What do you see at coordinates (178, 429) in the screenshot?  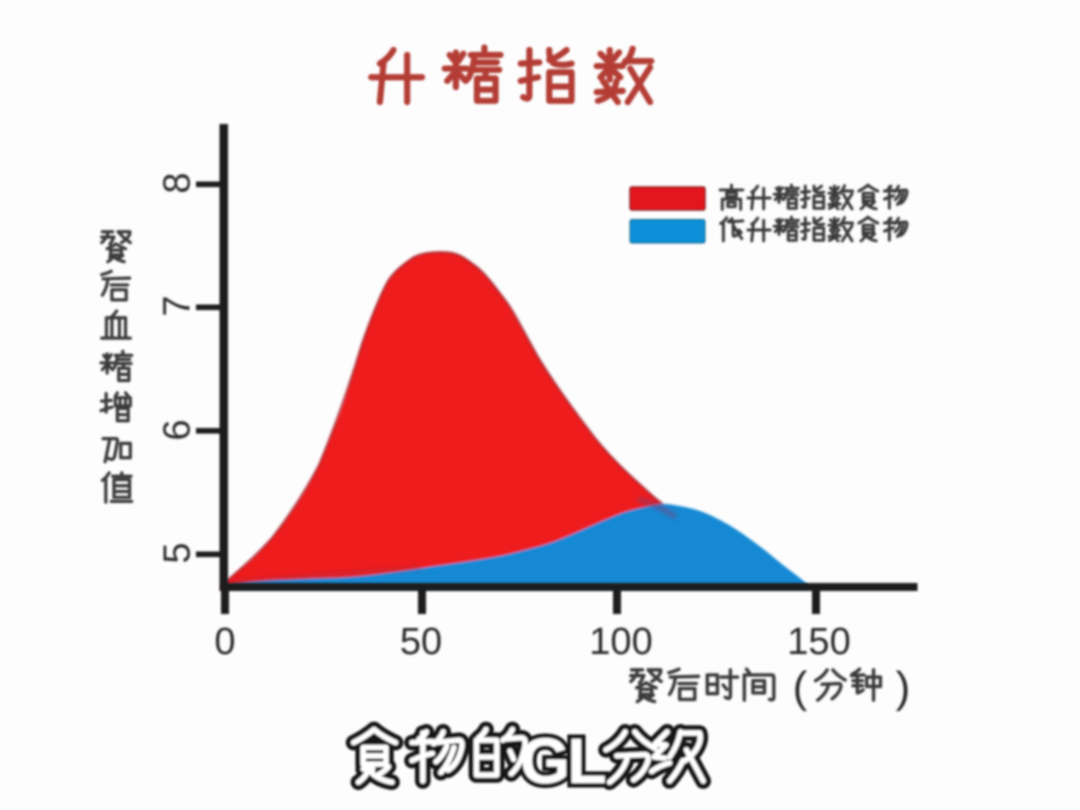 I see `svg-text: 6` at bounding box center [178, 429].